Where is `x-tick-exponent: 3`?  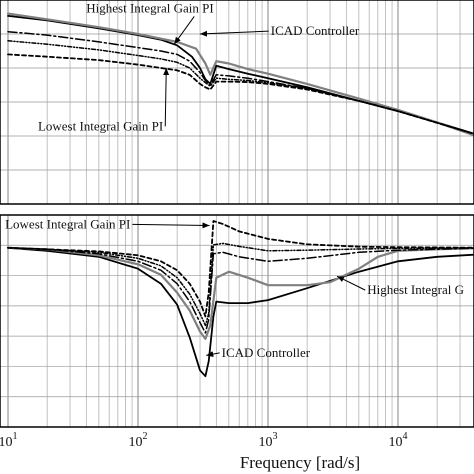
x-tick-exponent: 3 is located at coordinates (275, 436).